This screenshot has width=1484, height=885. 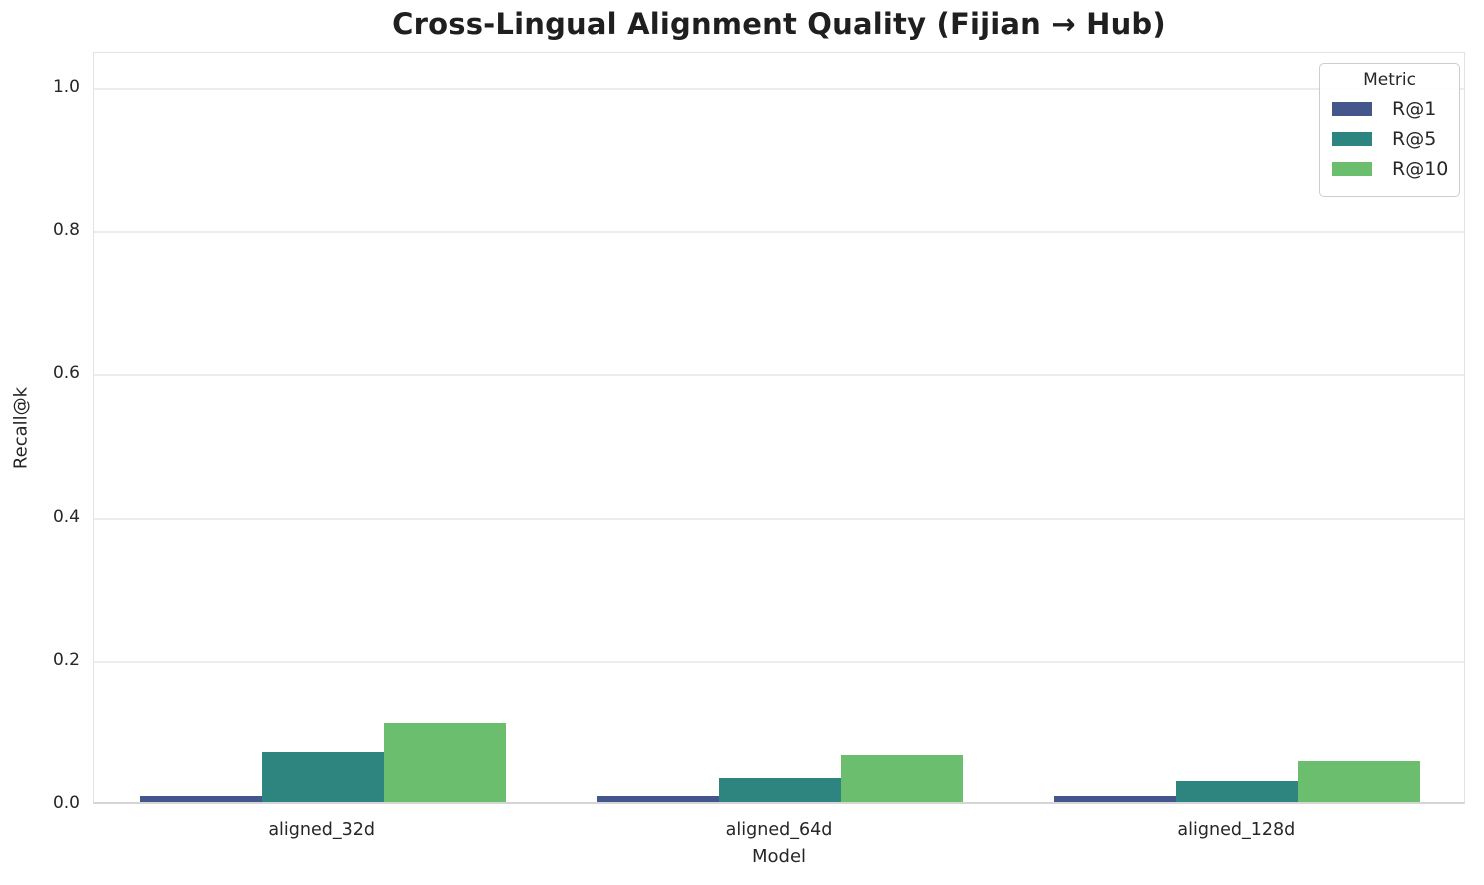 I want to click on legend-entry-label: R@5, so click(x=1414, y=139).